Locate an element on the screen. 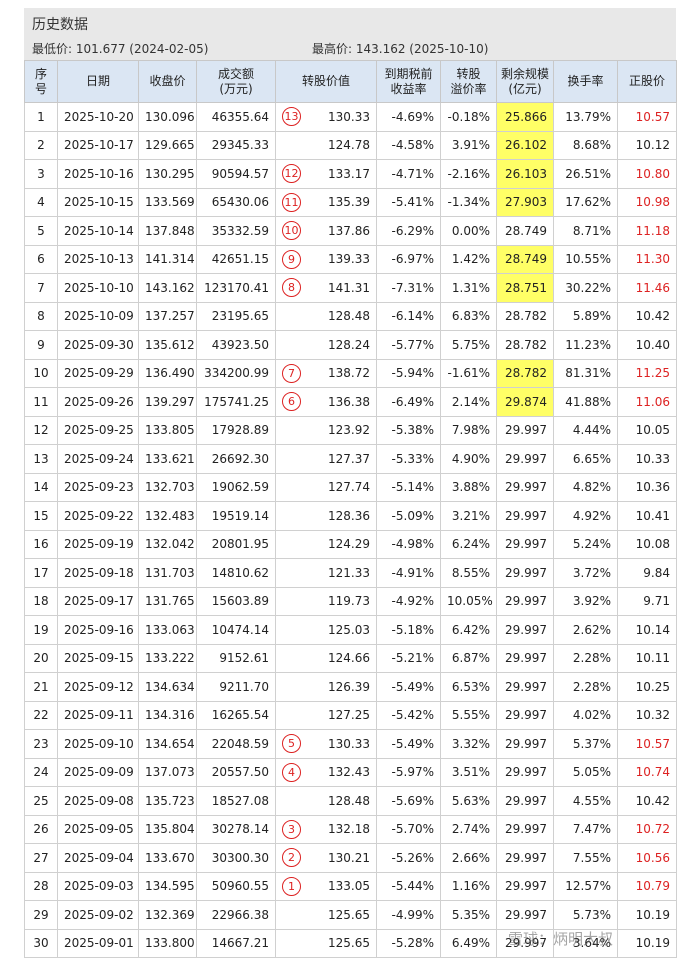 This screenshot has height=960, width=690. table-cell: -4.71% is located at coordinates (408, 174).